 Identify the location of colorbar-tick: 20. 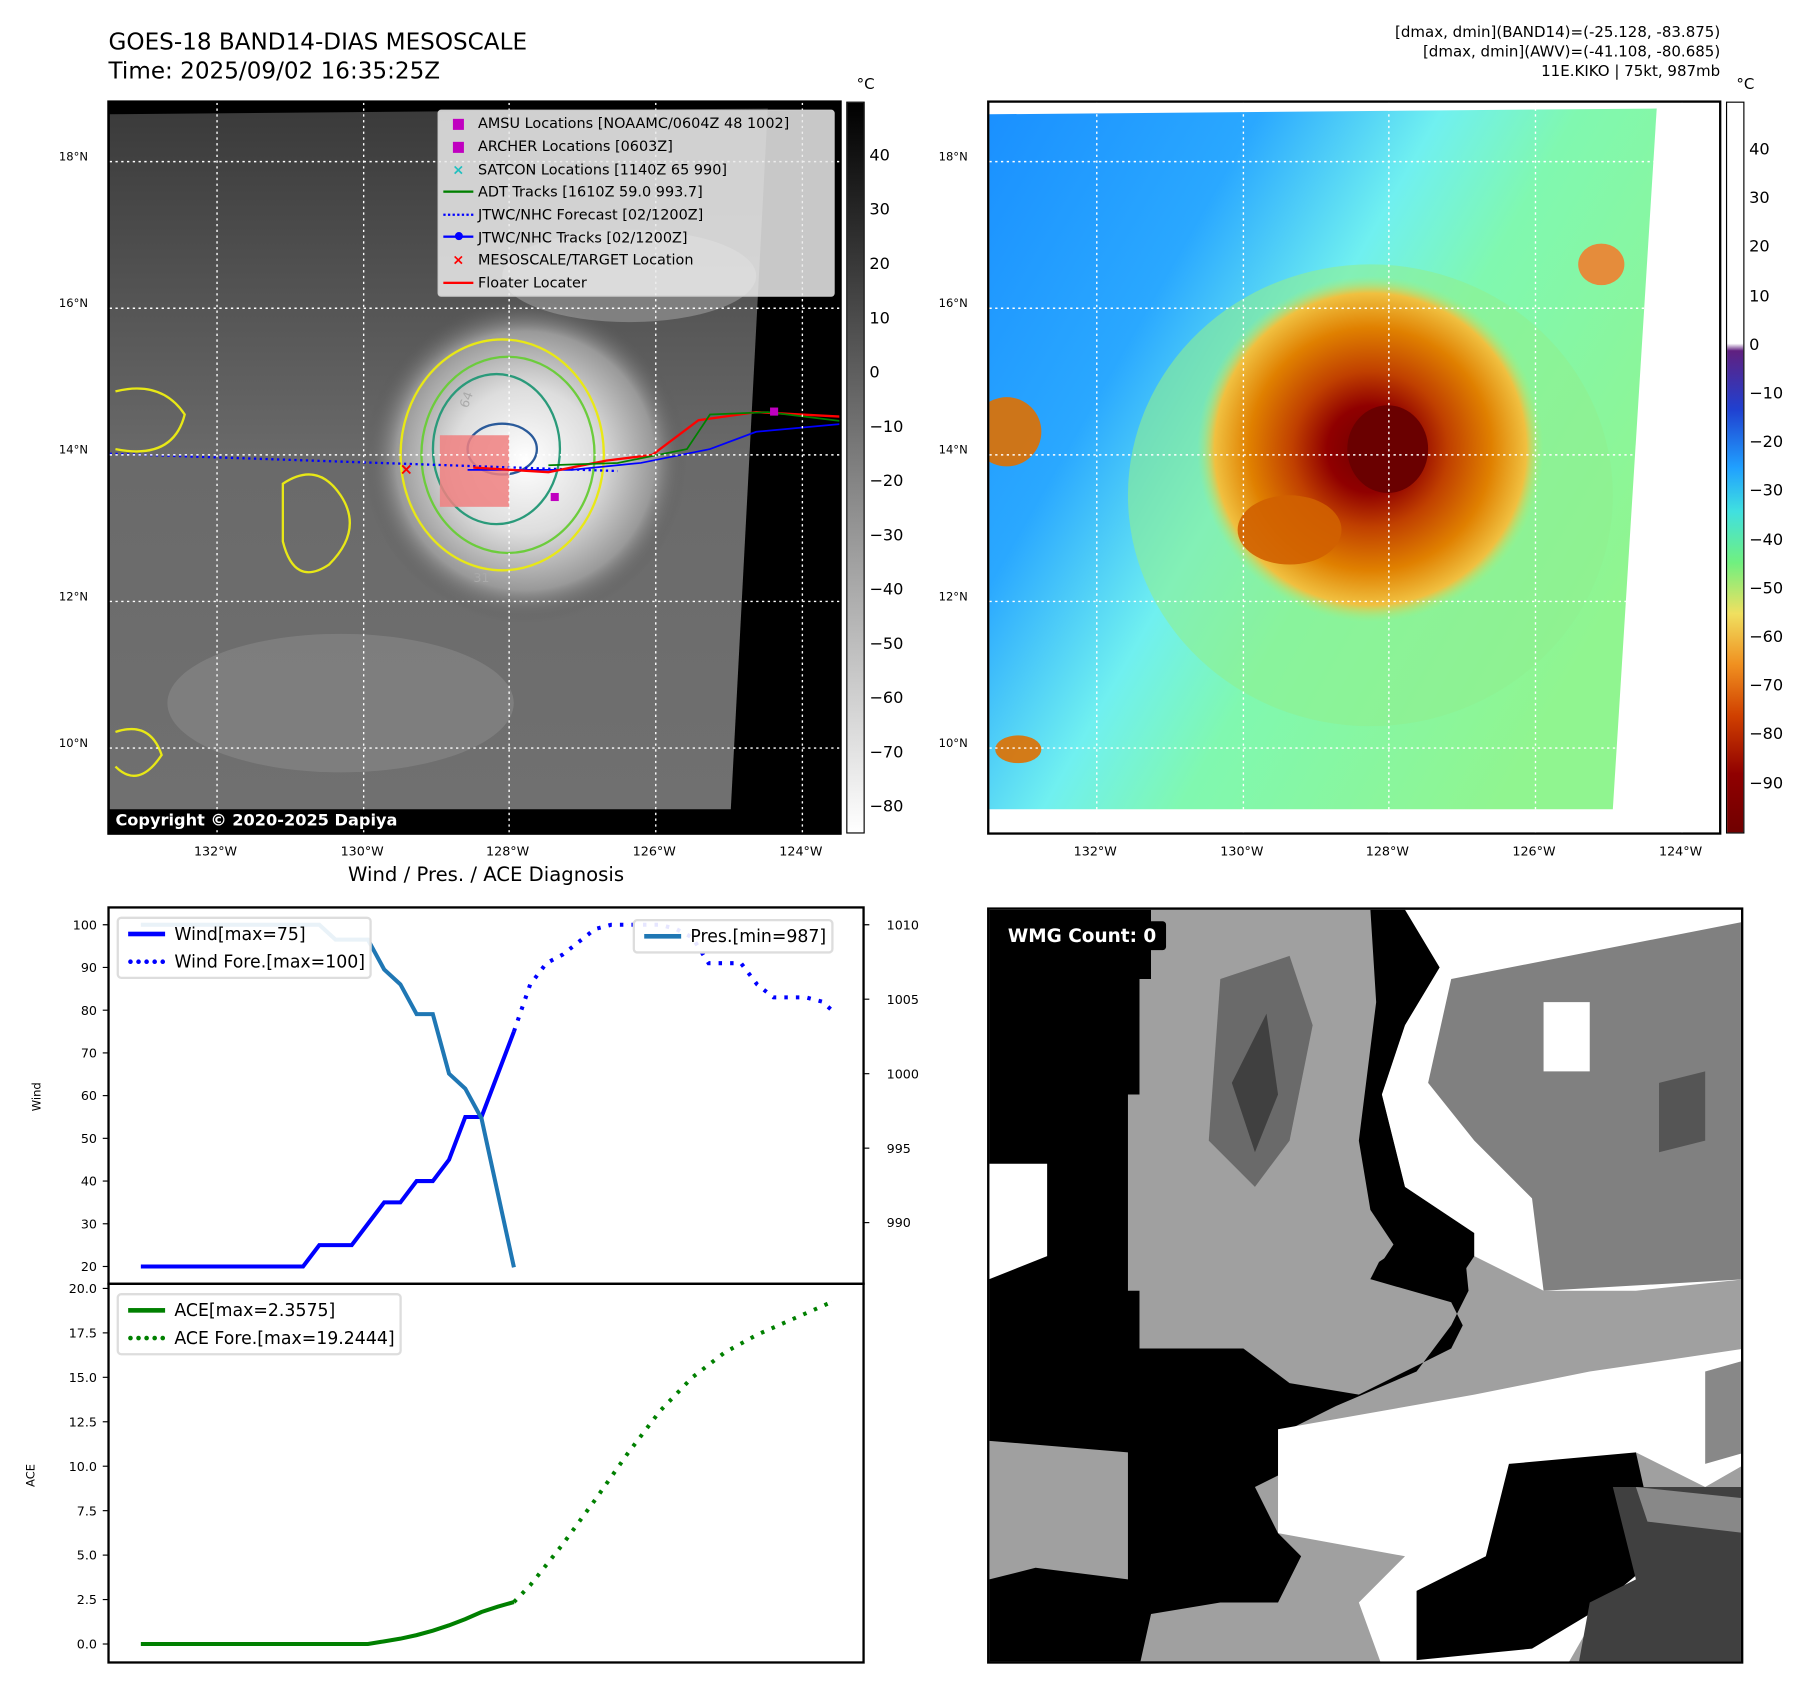
(1759, 247).